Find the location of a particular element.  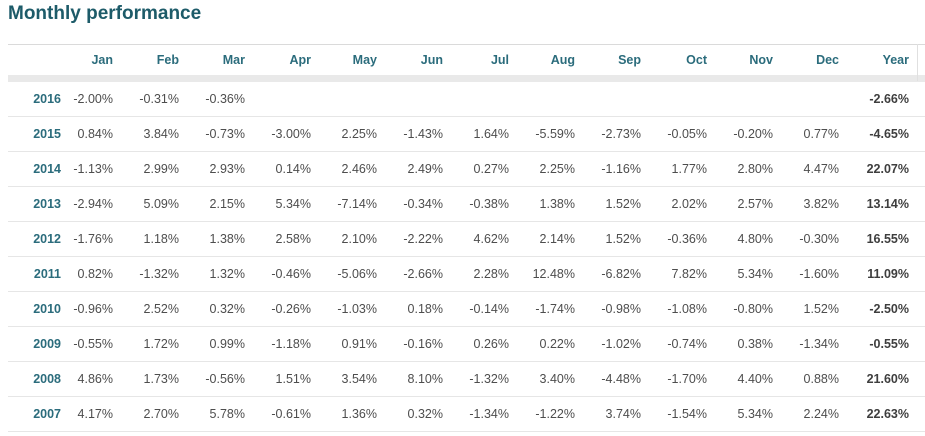

monthly-value-cell: -1.08% is located at coordinates (688, 309).